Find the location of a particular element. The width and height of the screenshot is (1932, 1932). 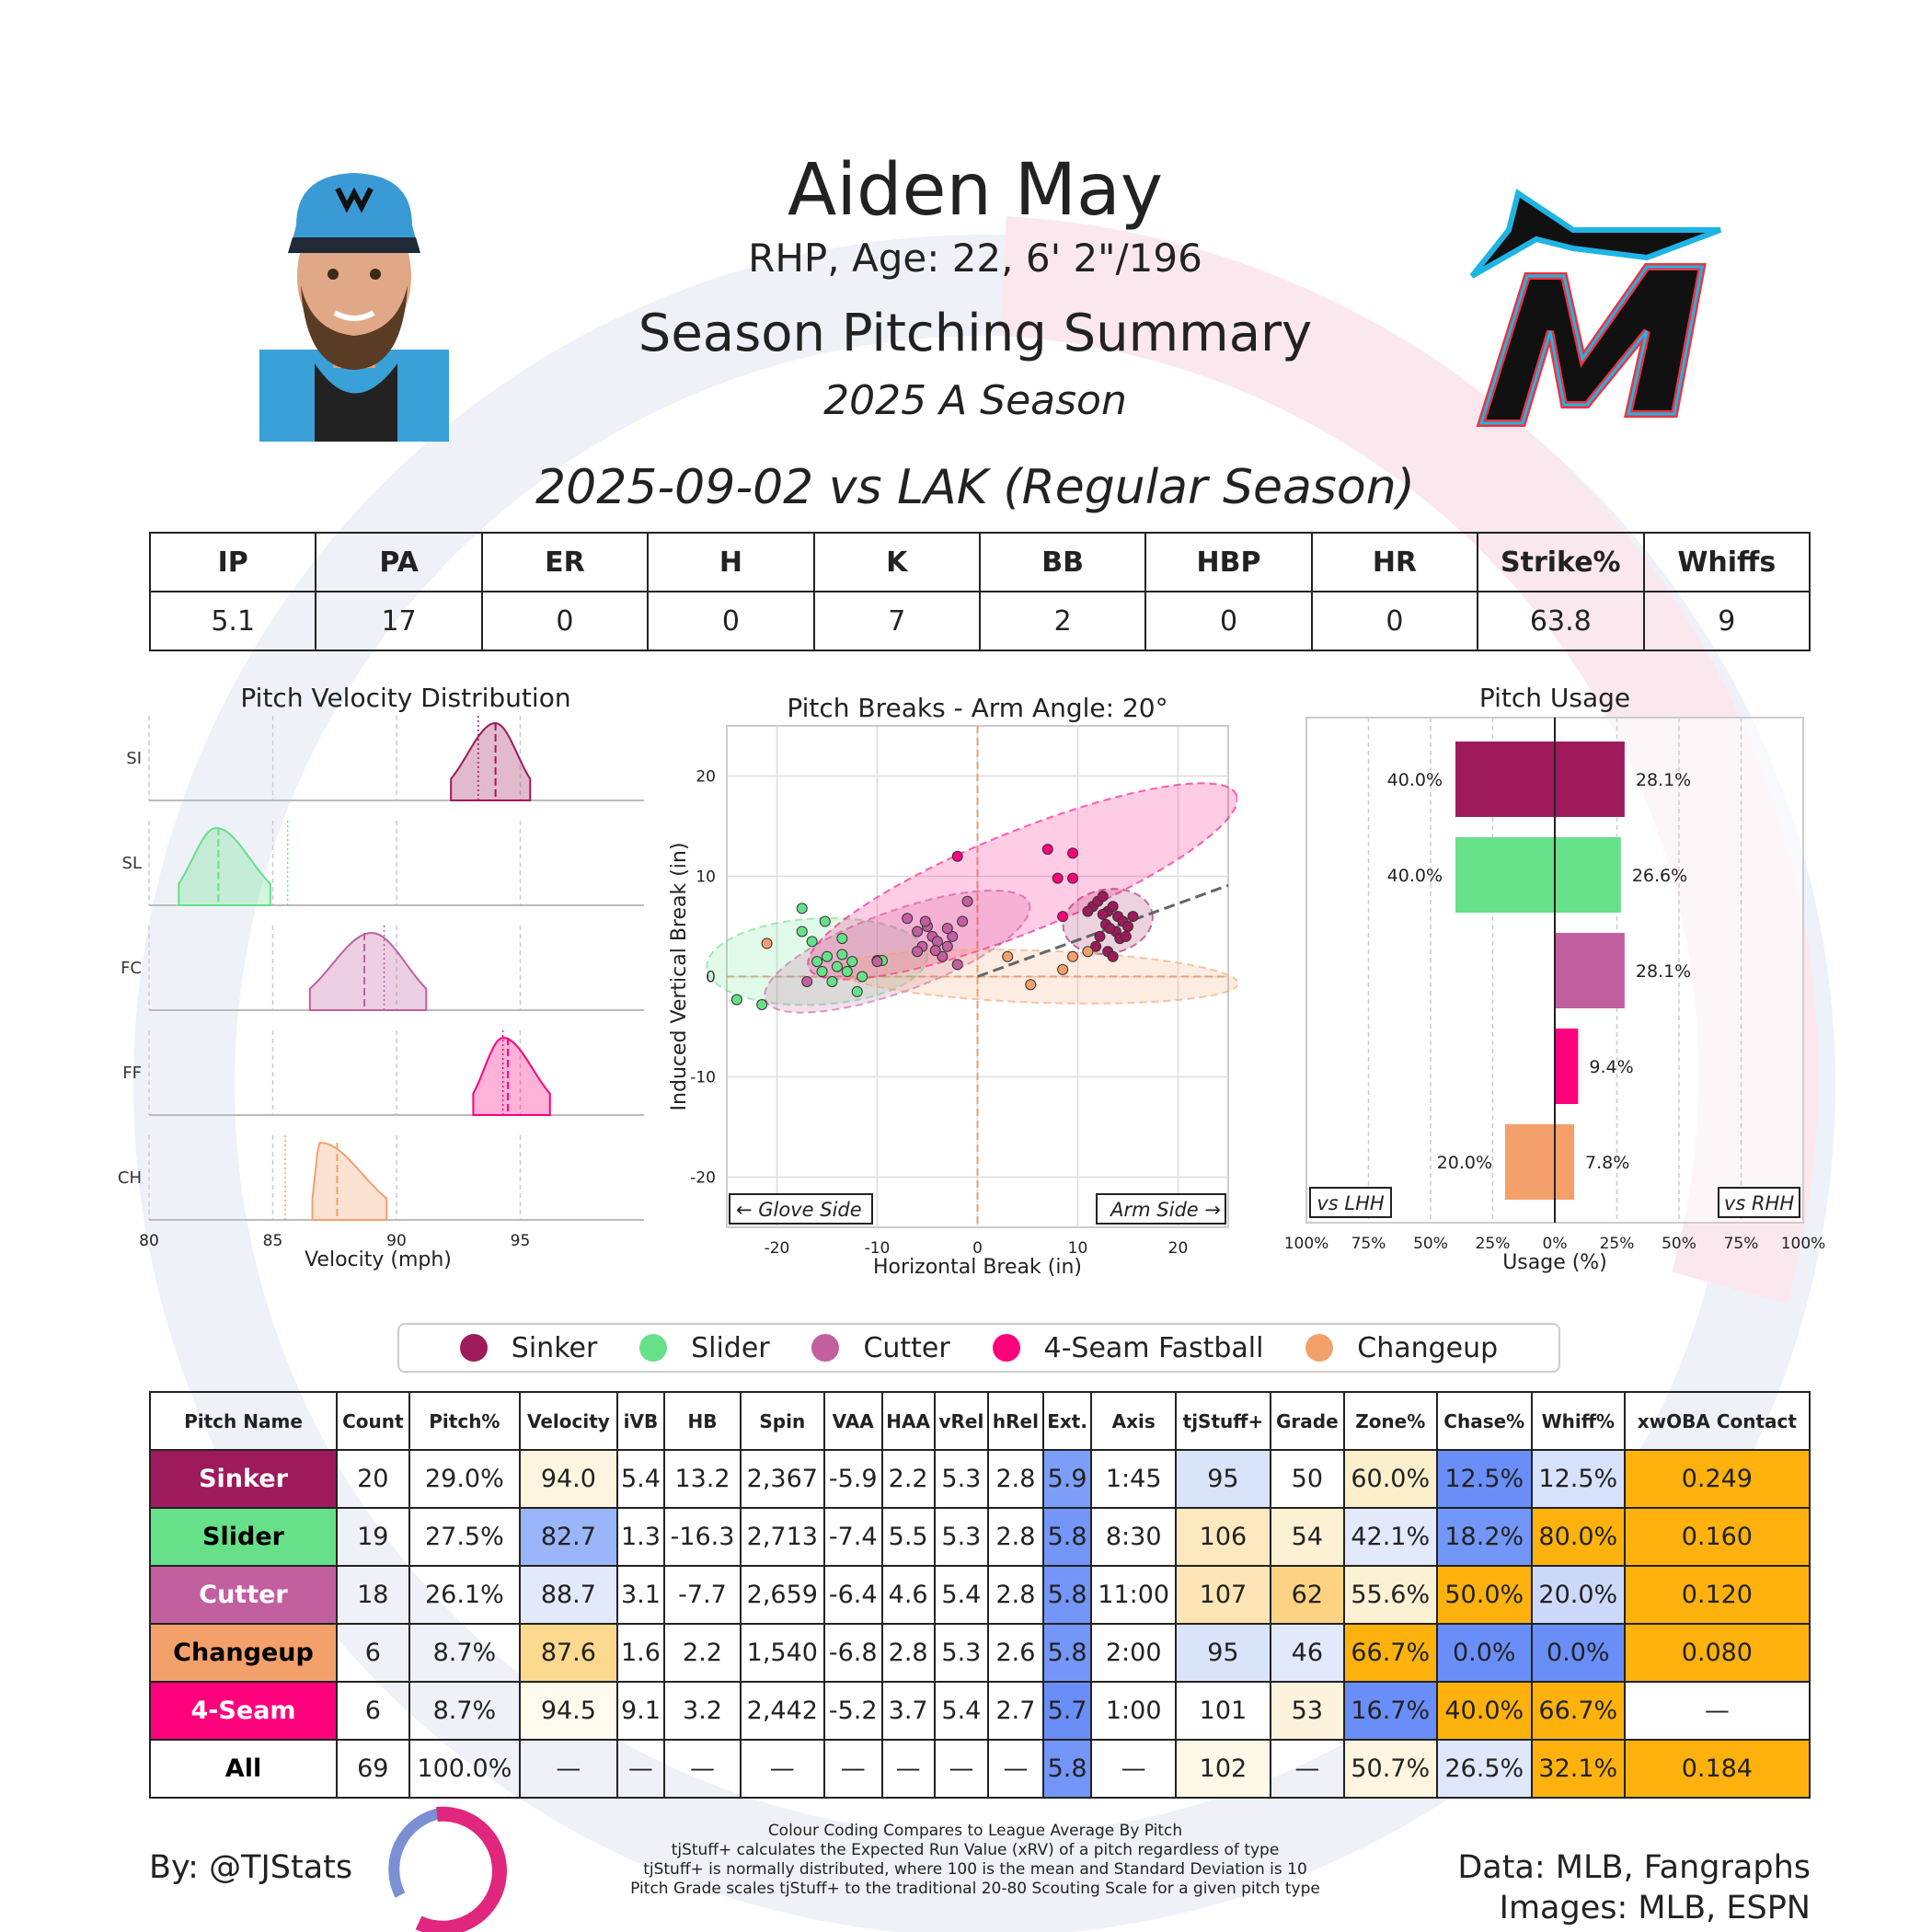

pitch-table-cell: 2.2 is located at coordinates (908, 1479).